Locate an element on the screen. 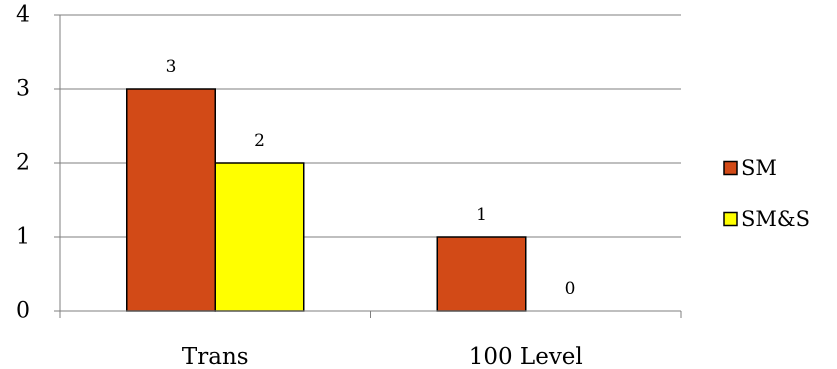 This screenshot has height=369, width=837. data-label: 1 is located at coordinates (481, 215).